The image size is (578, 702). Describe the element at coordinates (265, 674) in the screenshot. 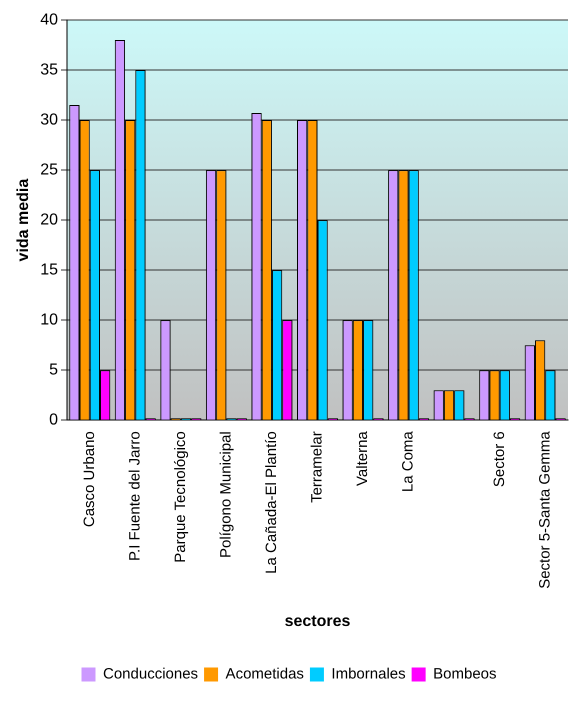

I see `legend-label: Acometidas` at that location.